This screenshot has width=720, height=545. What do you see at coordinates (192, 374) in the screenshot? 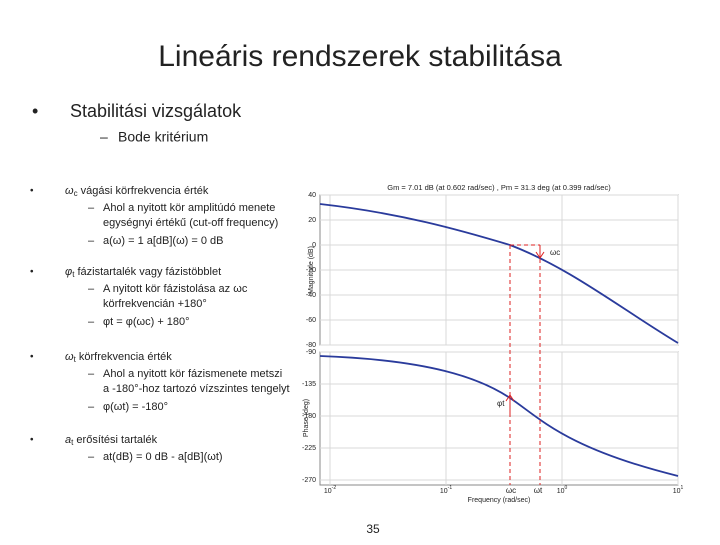
I see `item-text: Ahol a nyitott kör fázismenete metszi` at bounding box center [192, 374].